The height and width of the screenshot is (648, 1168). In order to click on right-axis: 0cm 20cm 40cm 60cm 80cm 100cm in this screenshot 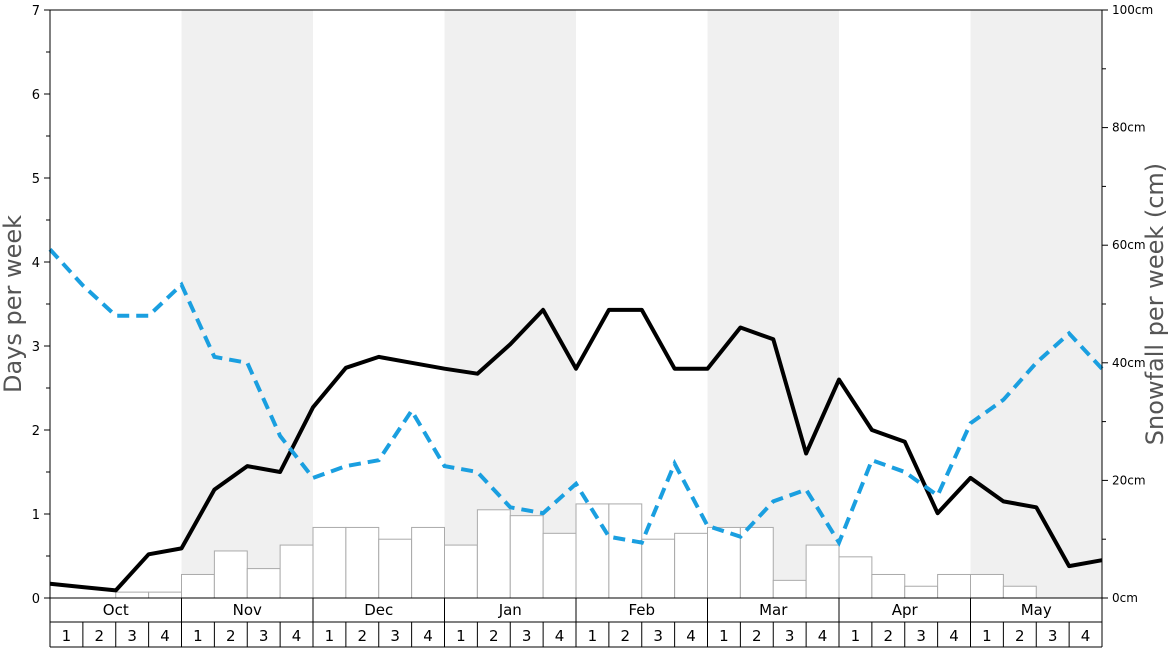, I will do `click(1127, 304)`.